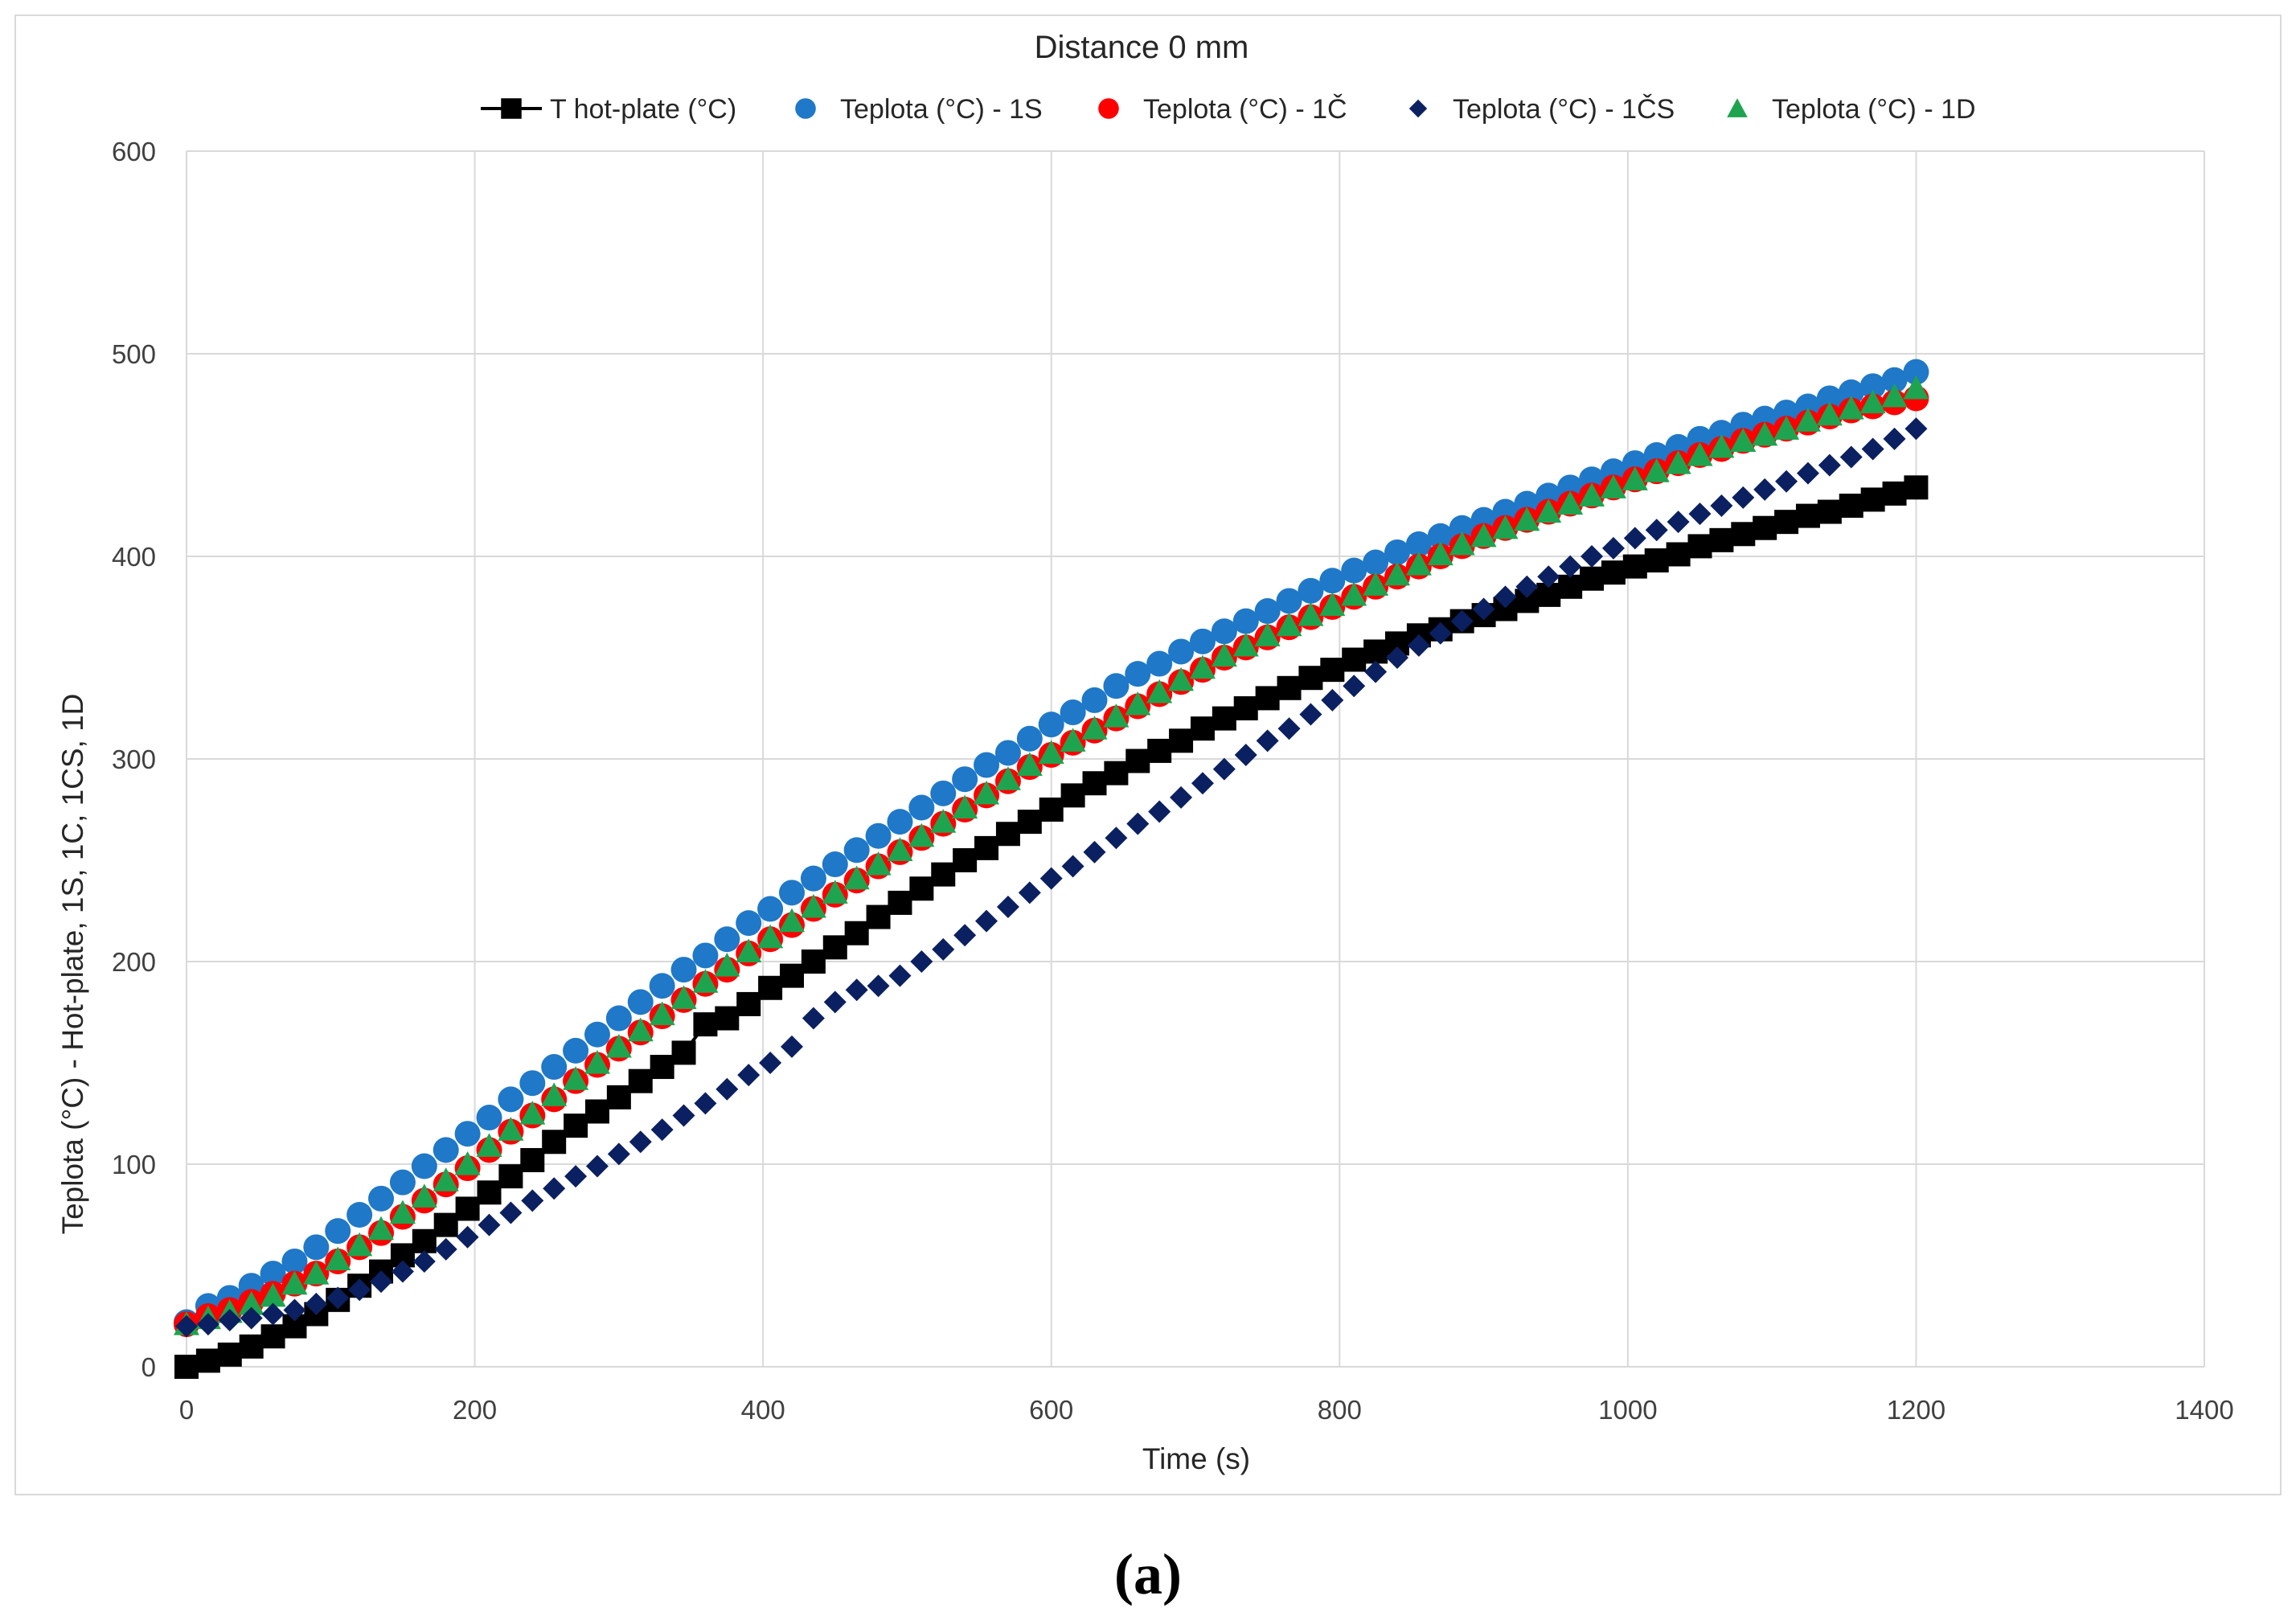 Image resolution: width=2296 pixels, height=1616 pixels. Describe the element at coordinates (1142, 48) in the screenshot. I see `chart-title: Distance 0 mm` at that location.